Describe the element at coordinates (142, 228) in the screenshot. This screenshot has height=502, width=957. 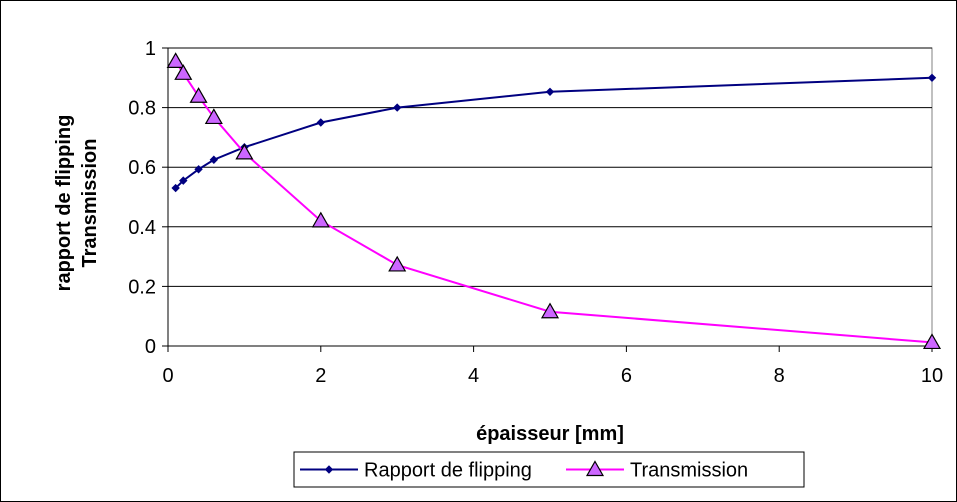
I see `y-tick-label: 0.4` at that location.